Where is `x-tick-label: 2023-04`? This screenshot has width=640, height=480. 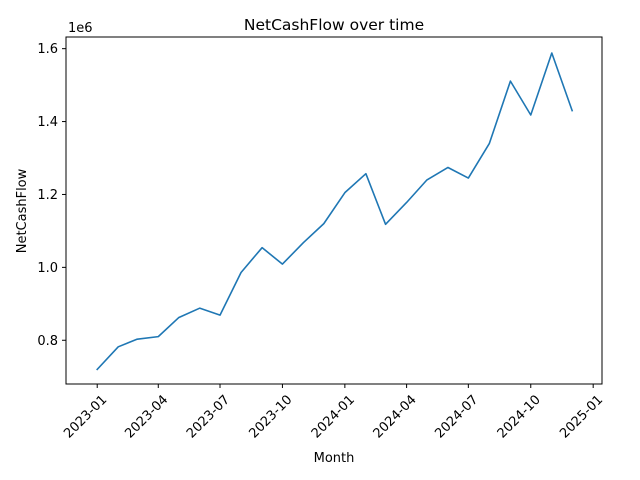
x-tick-label: 2023-04 is located at coordinates (146, 416).